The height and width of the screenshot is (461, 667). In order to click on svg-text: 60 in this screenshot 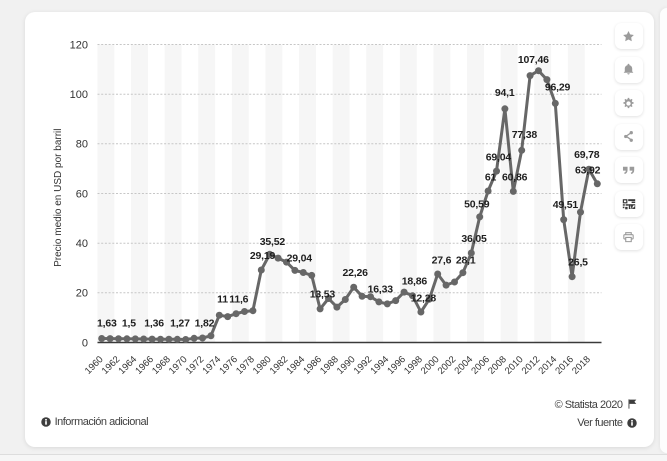, I will do `click(82, 194)`.